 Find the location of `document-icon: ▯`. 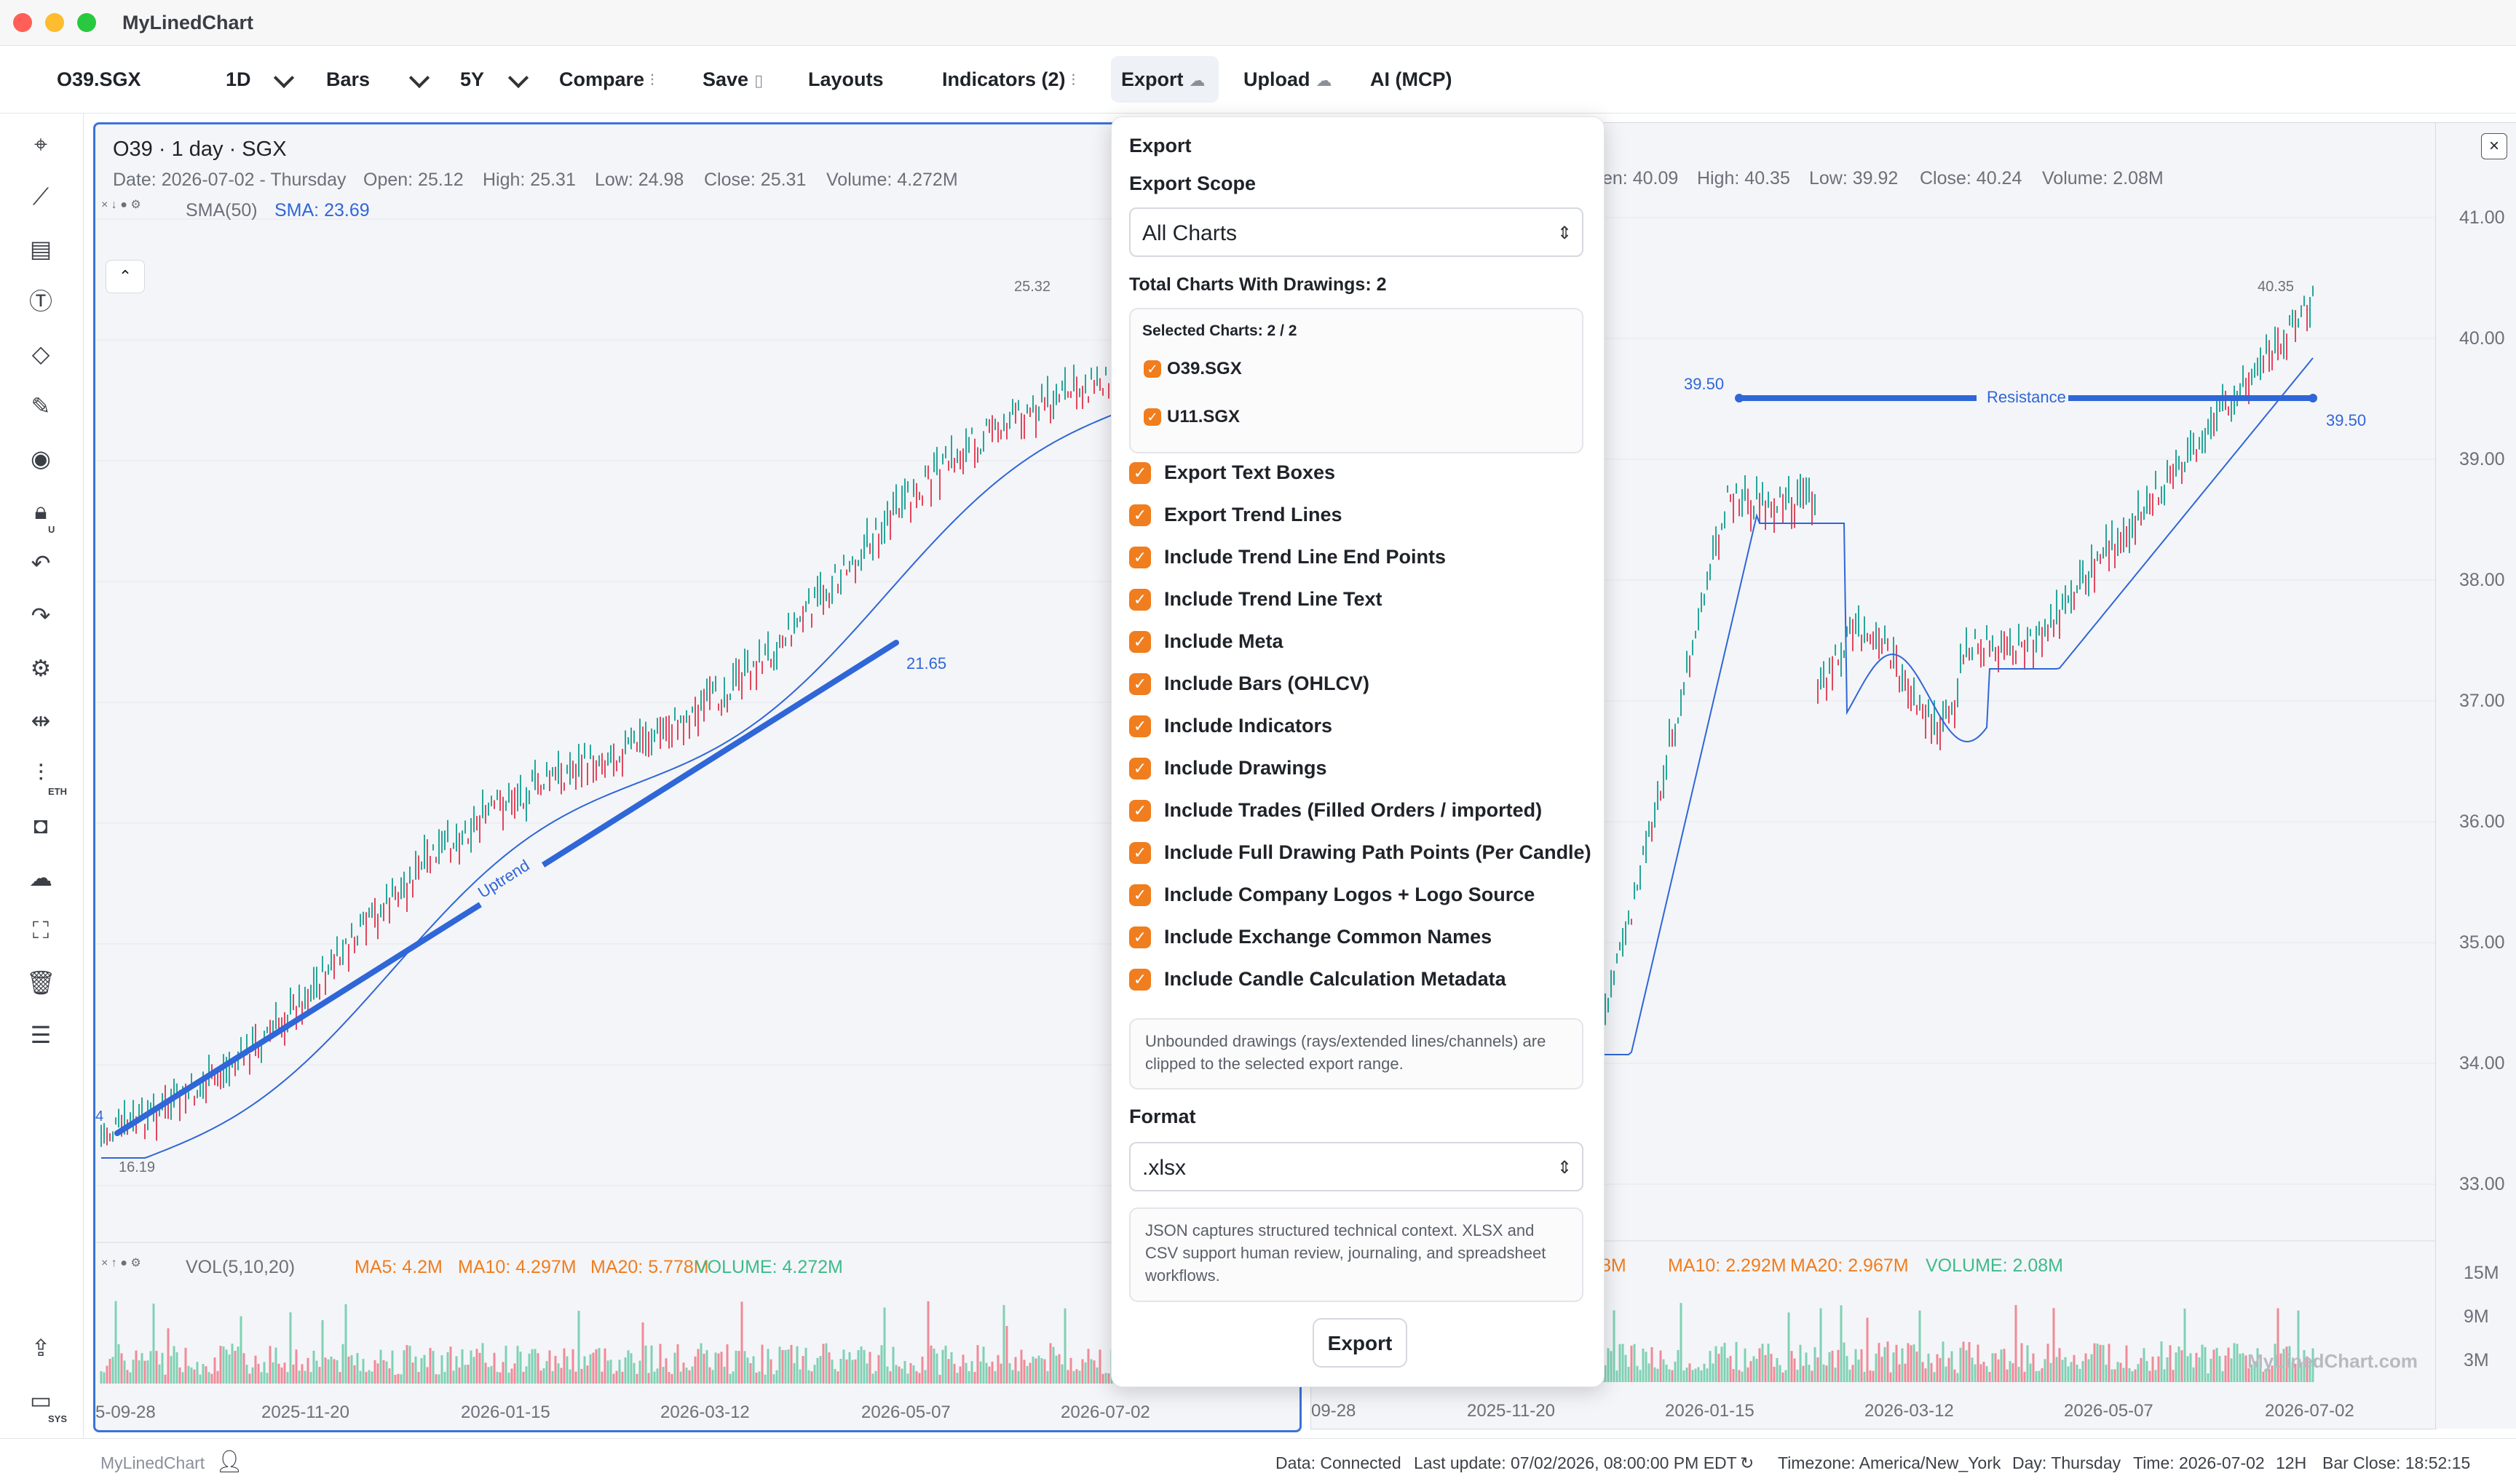

document-icon: ▯ is located at coordinates (759, 80).